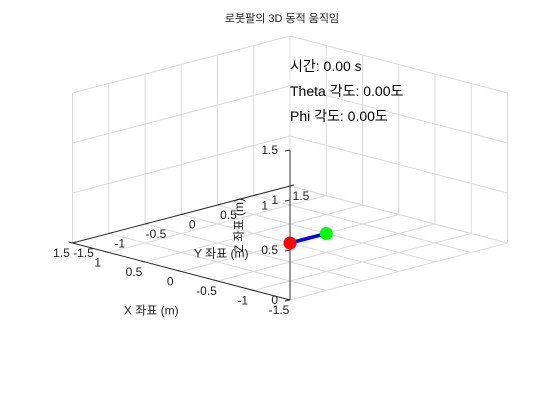 The width and height of the screenshot is (560, 420). I want to click on x-tick-label: 1.5, so click(61, 253).